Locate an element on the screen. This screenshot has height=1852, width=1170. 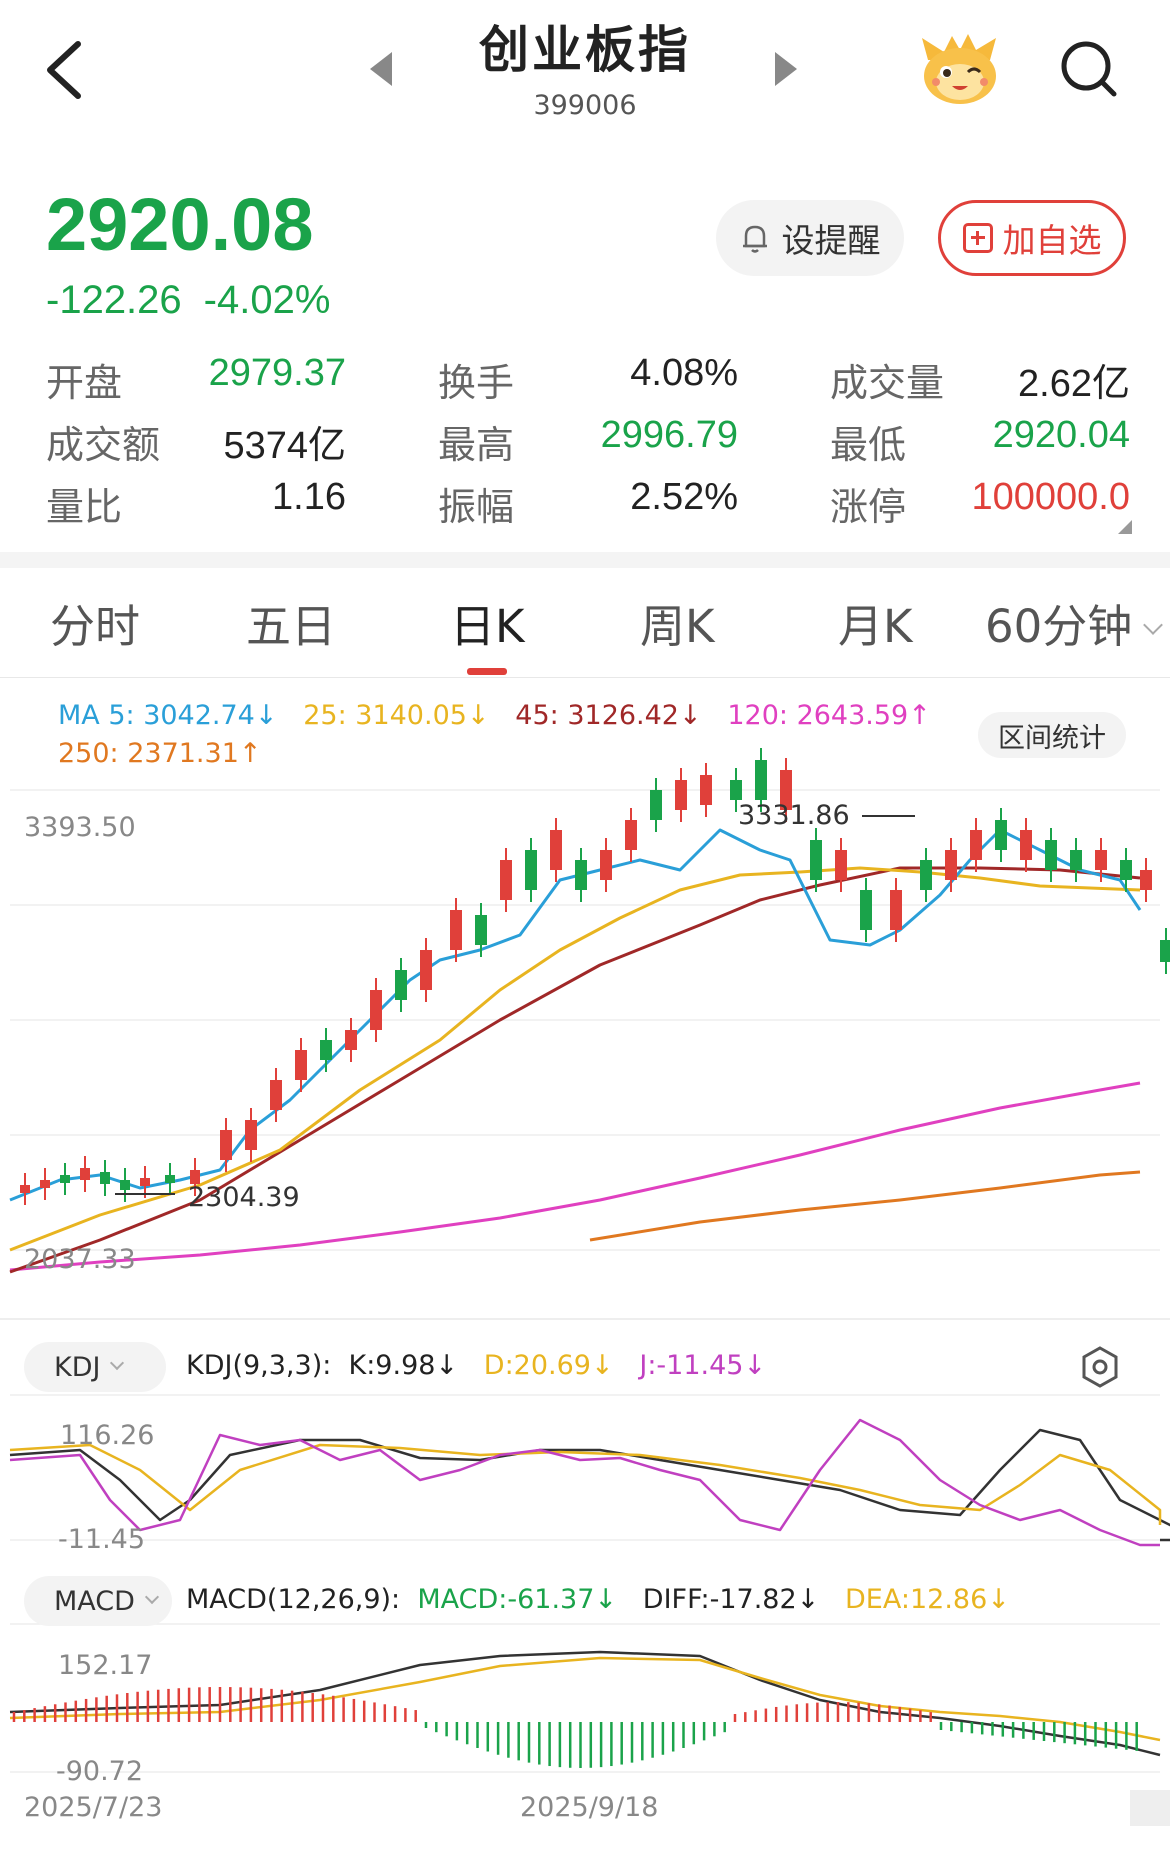
search-icon is located at coordinates (1089, 69).